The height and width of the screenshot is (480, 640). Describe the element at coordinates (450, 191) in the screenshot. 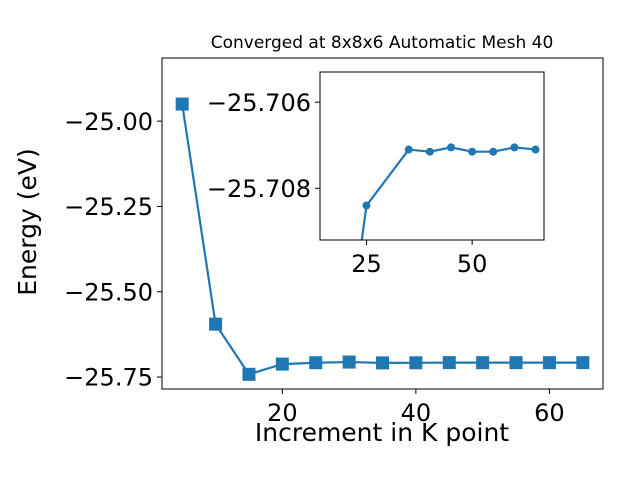

I see `inset-series` at that location.